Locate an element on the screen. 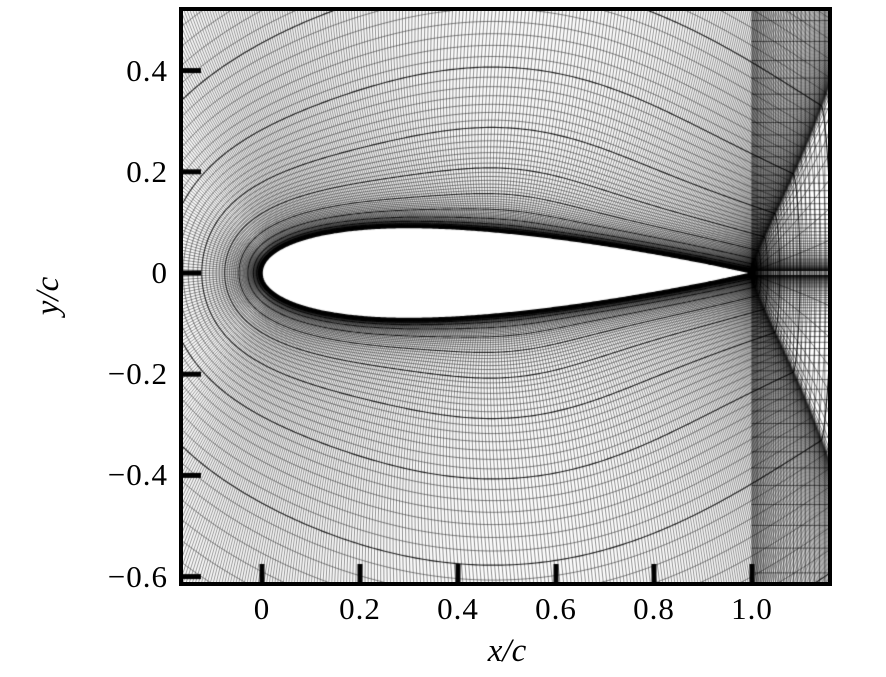  x-tick-label: 0 is located at coordinates (262, 608).